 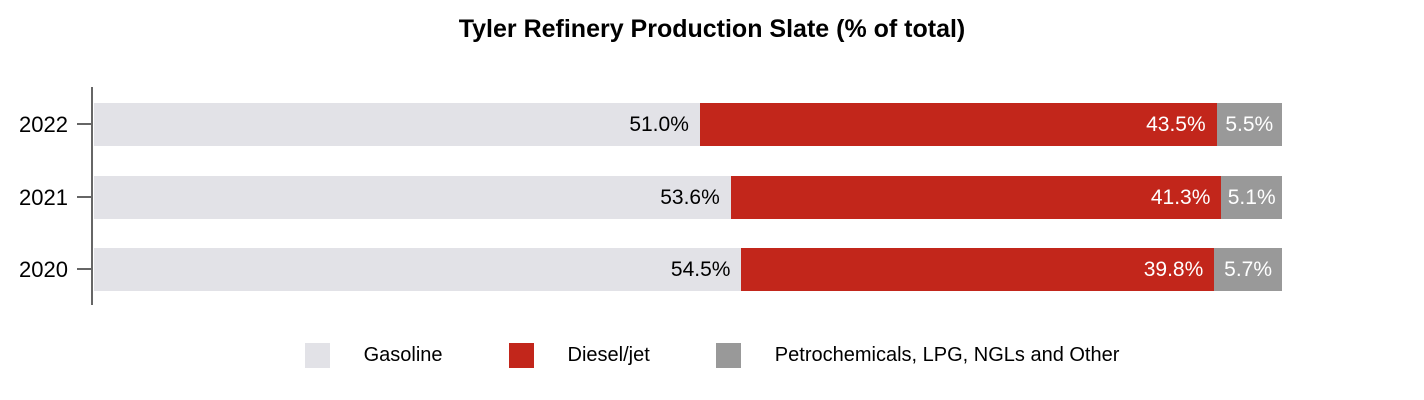 What do you see at coordinates (659, 124) in the screenshot?
I see `value-label: 51.0%` at bounding box center [659, 124].